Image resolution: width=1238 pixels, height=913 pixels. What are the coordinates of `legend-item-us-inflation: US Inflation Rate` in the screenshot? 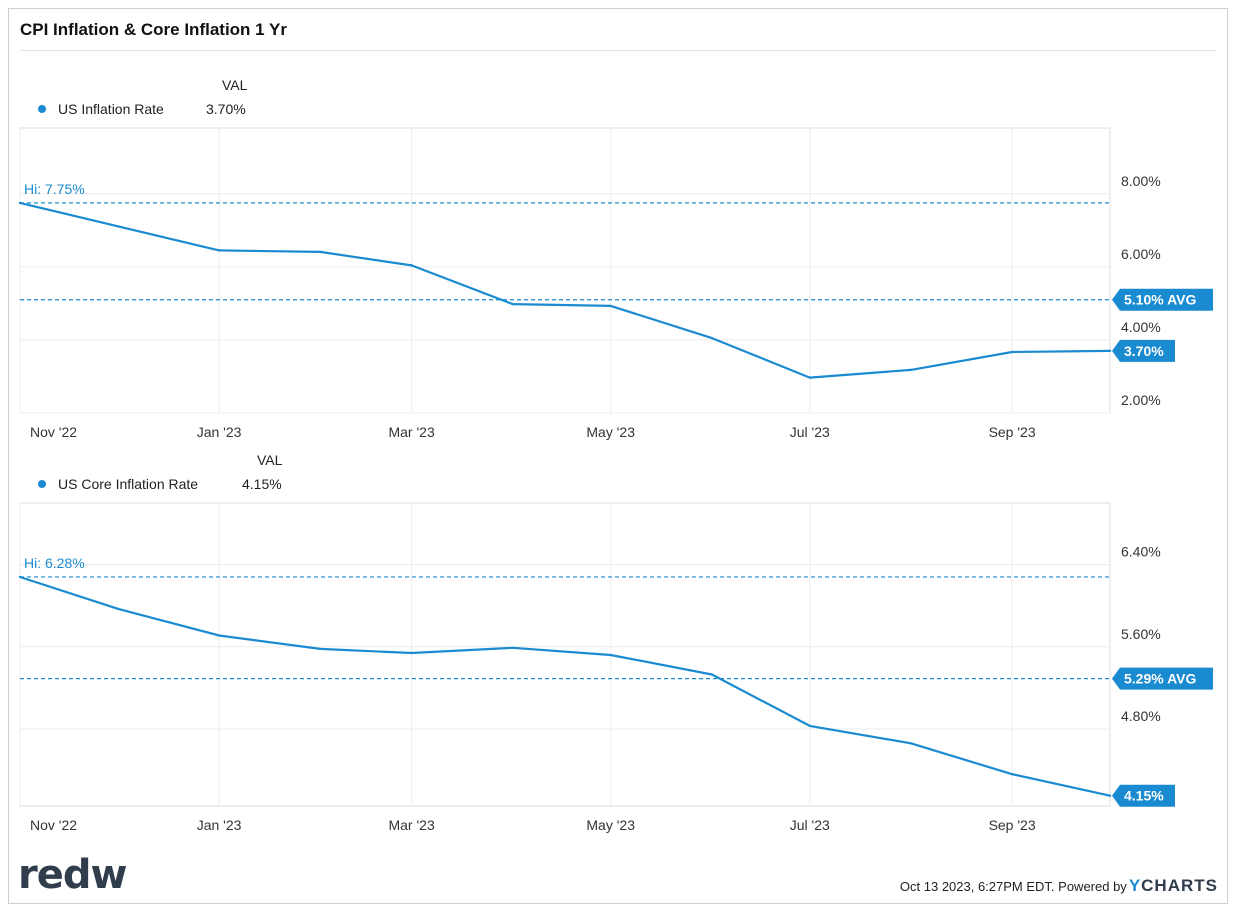 It's located at (101, 109).